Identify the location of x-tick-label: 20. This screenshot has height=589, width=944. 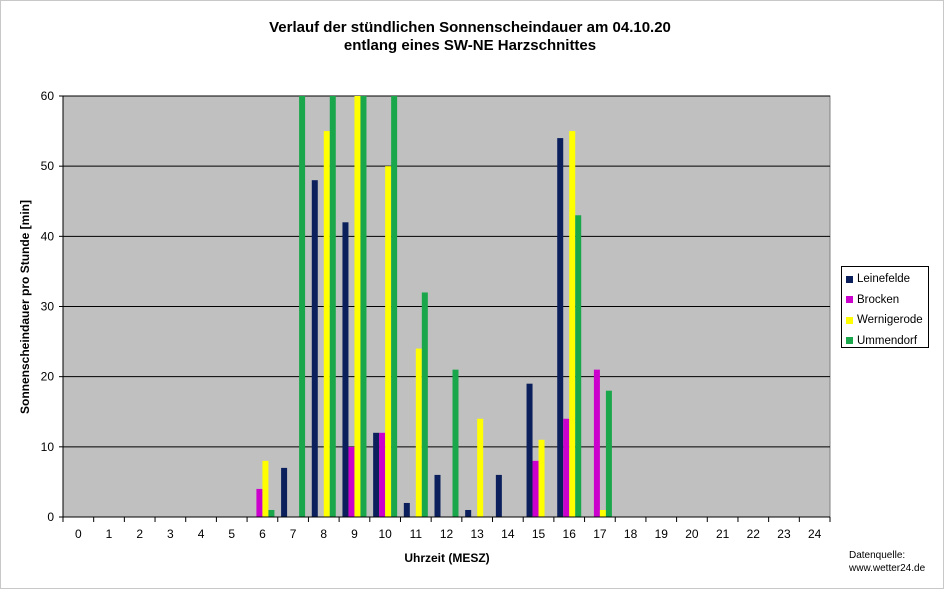
(692, 534).